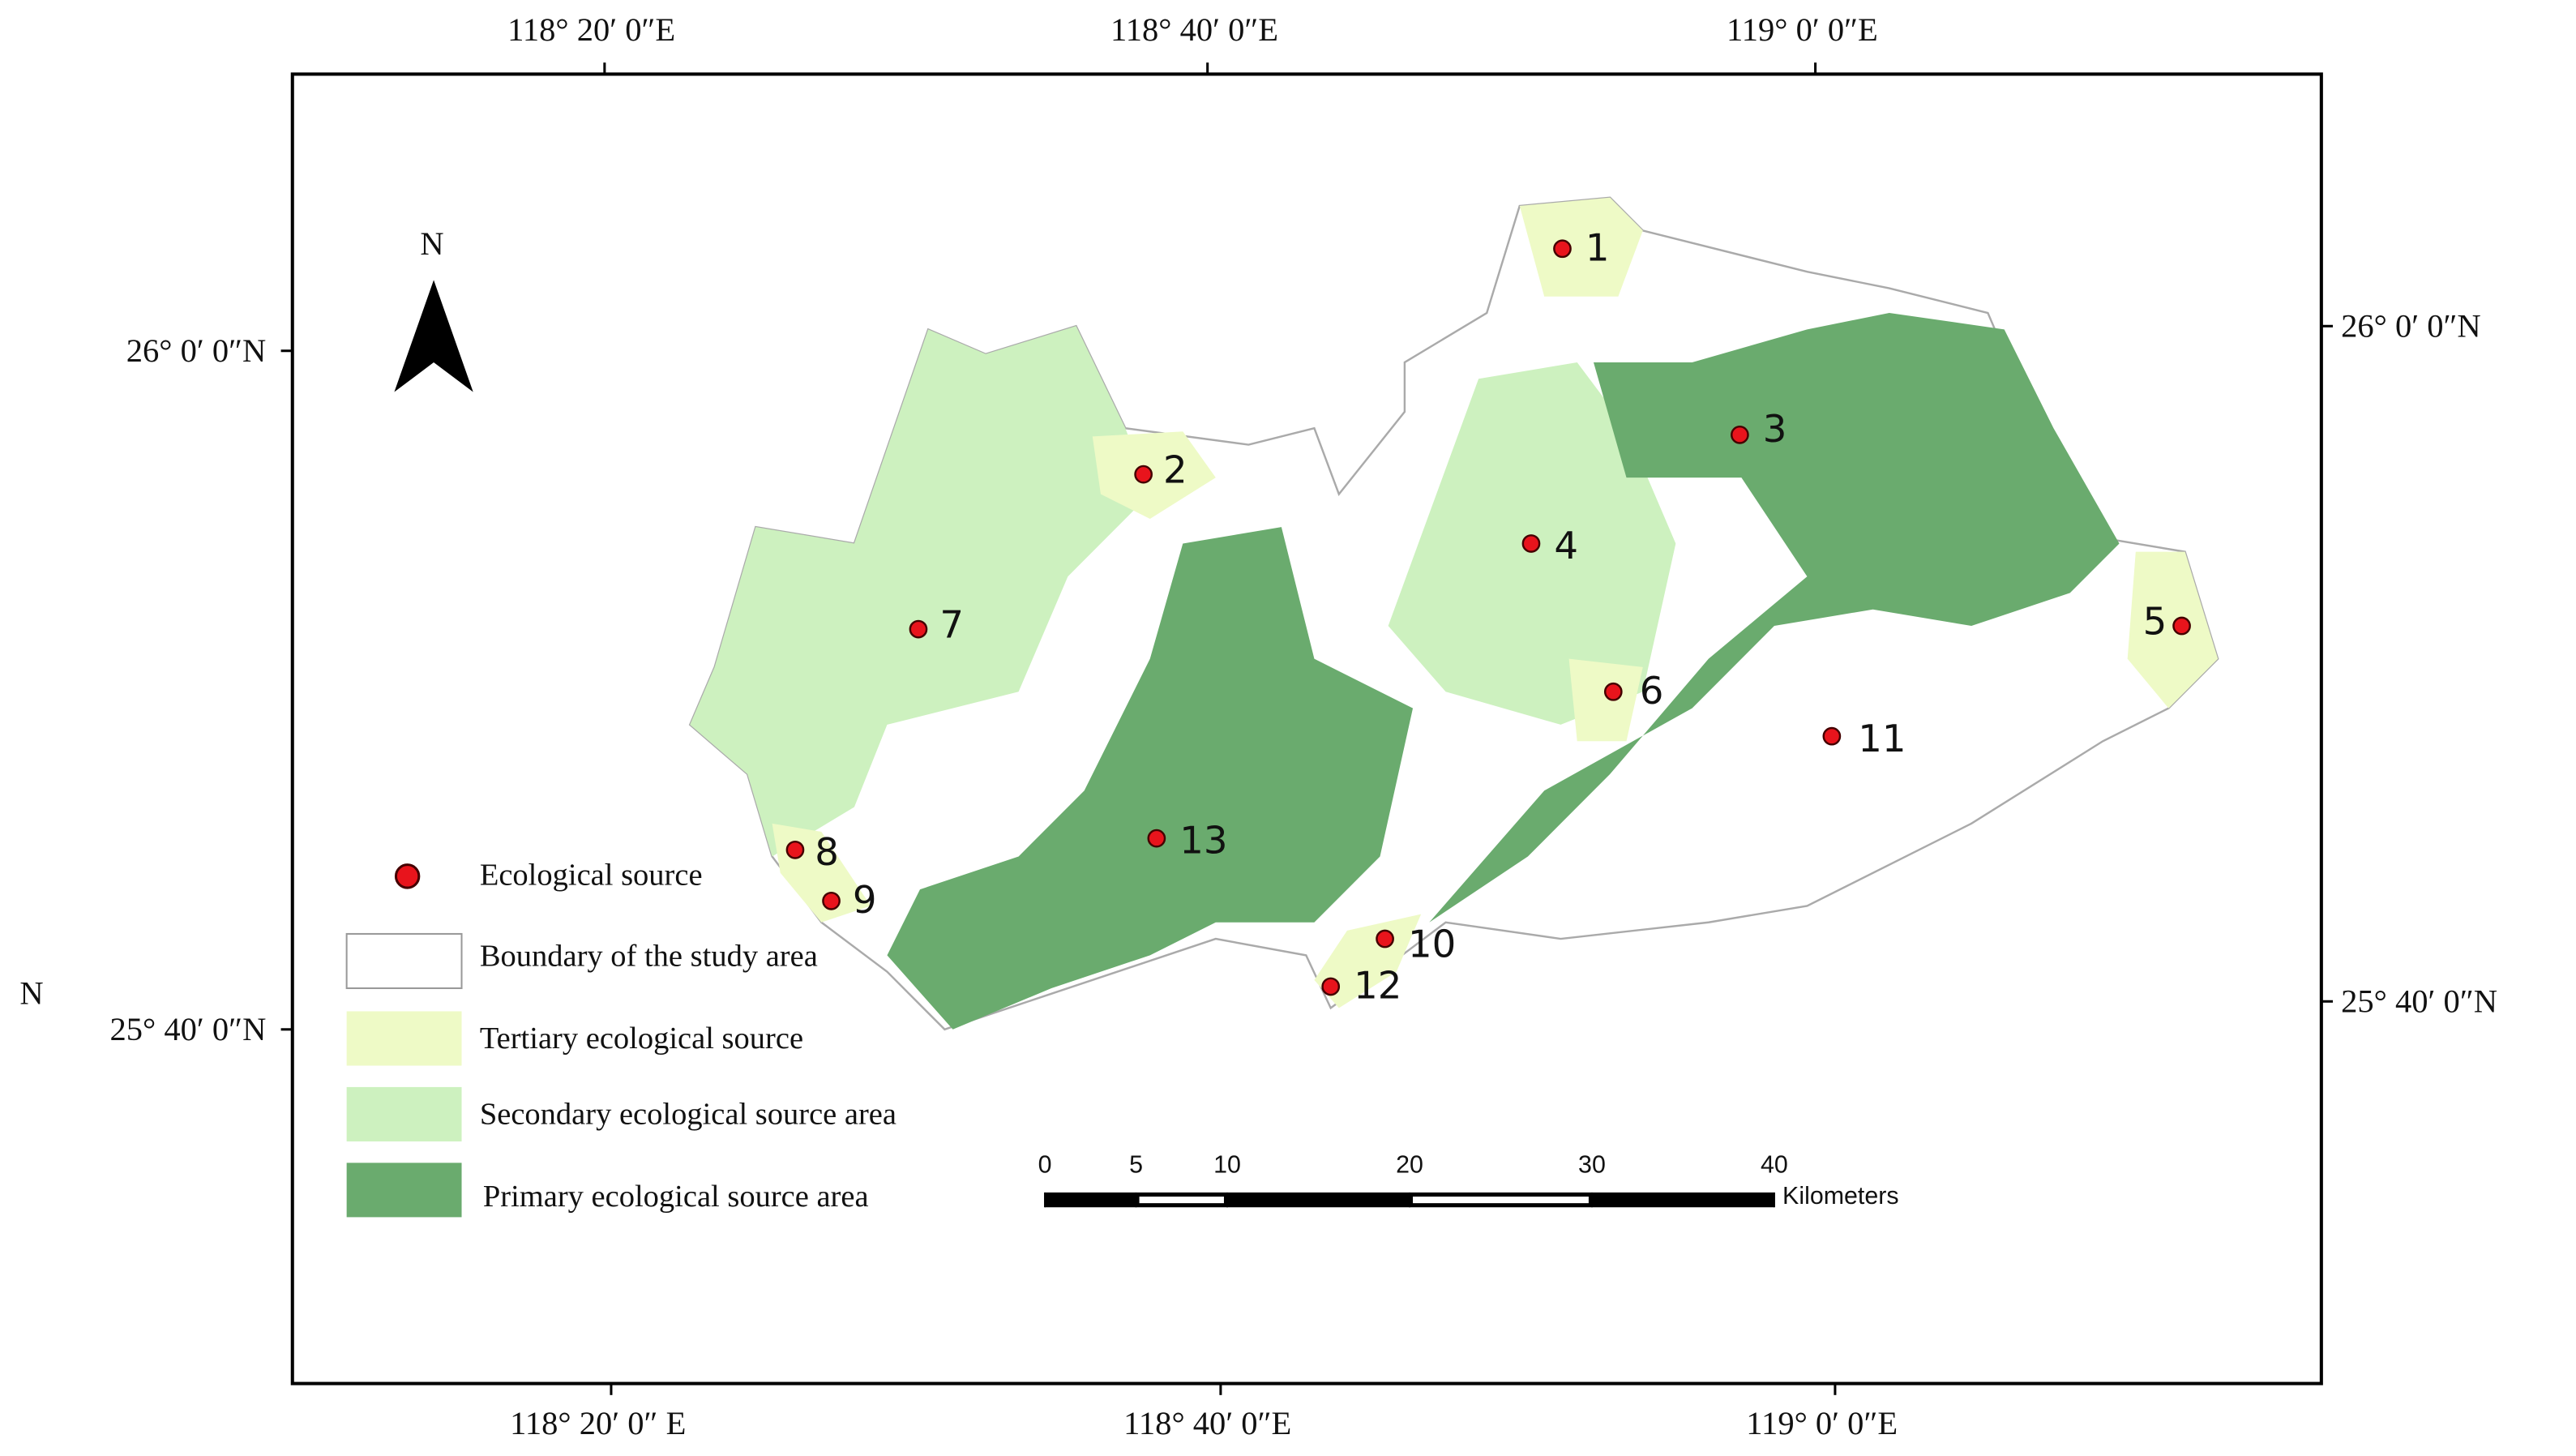 The width and height of the screenshot is (2576, 1456). Describe the element at coordinates (1652, 691) in the screenshot. I see `source-label: 6` at that location.